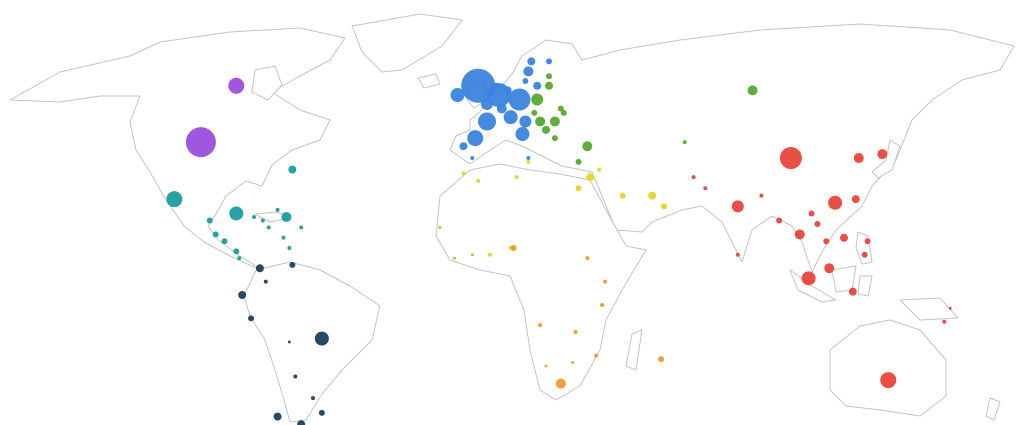 The height and width of the screenshot is (425, 1024). I want to click on philippines, so click(864, 248).